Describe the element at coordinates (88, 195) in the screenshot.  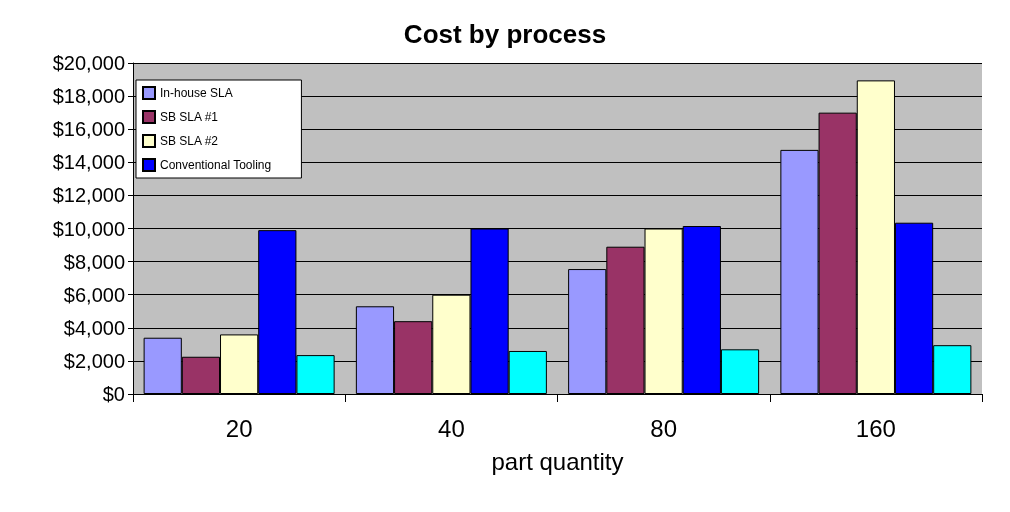
I see `y-tick-label: $12,000` at that location.